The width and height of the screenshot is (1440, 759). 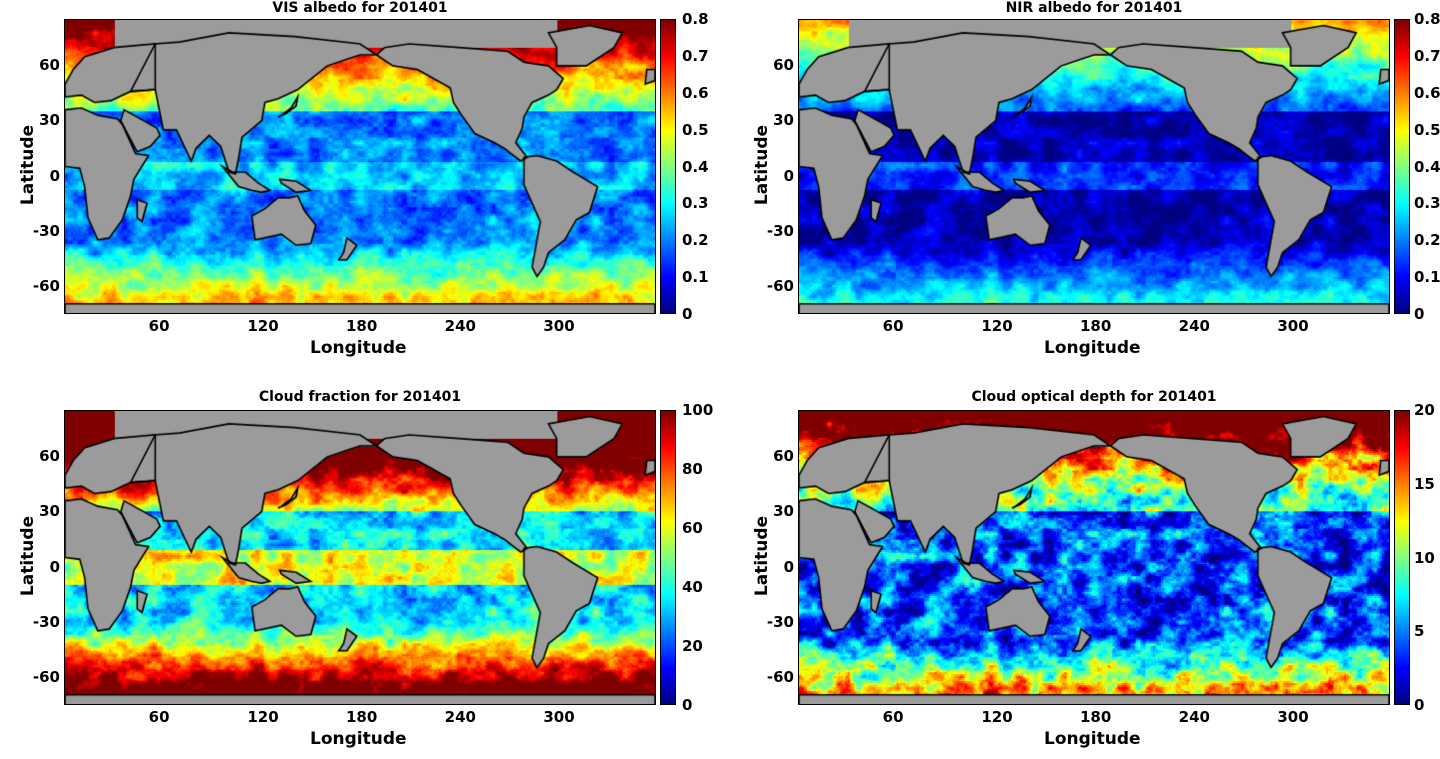 What do you see at coordinates (692, 469) in the screenshot?
I see `colorbar-tick-label: 80` at bounding box center [692, 469].